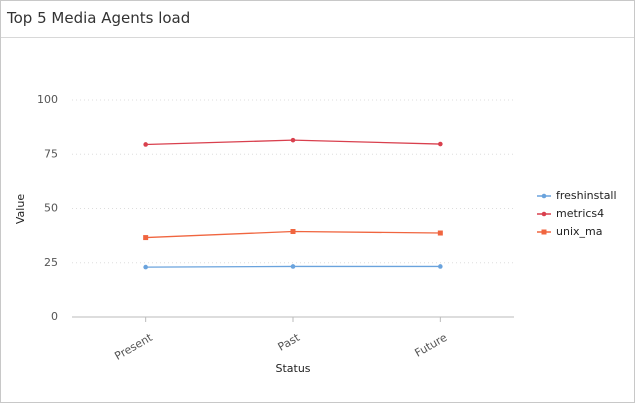  What do you see at coordinates (51, 208) in the screenshot?
I see `y-tick-label: 50` at bounding box center [51, 208].